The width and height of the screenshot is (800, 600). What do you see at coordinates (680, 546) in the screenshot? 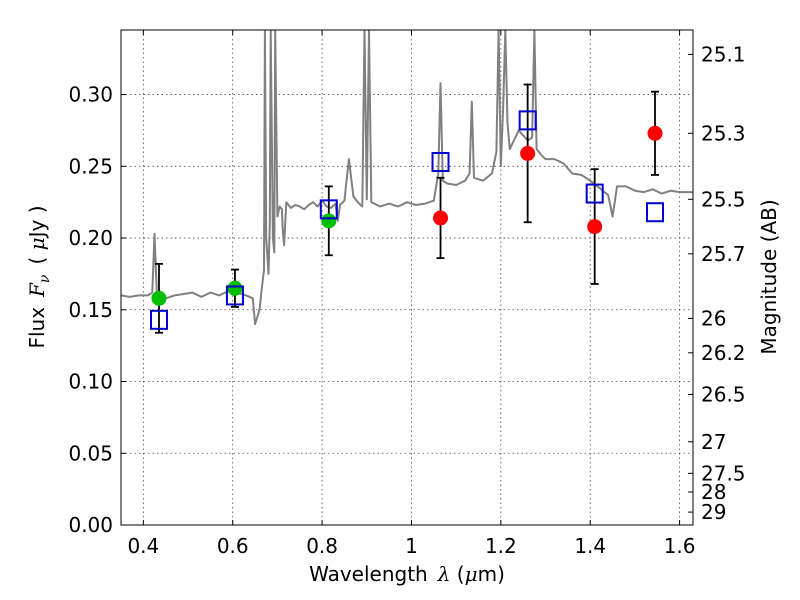
I see `x-tick-label: 1.6` at bounding box center [680, 546].